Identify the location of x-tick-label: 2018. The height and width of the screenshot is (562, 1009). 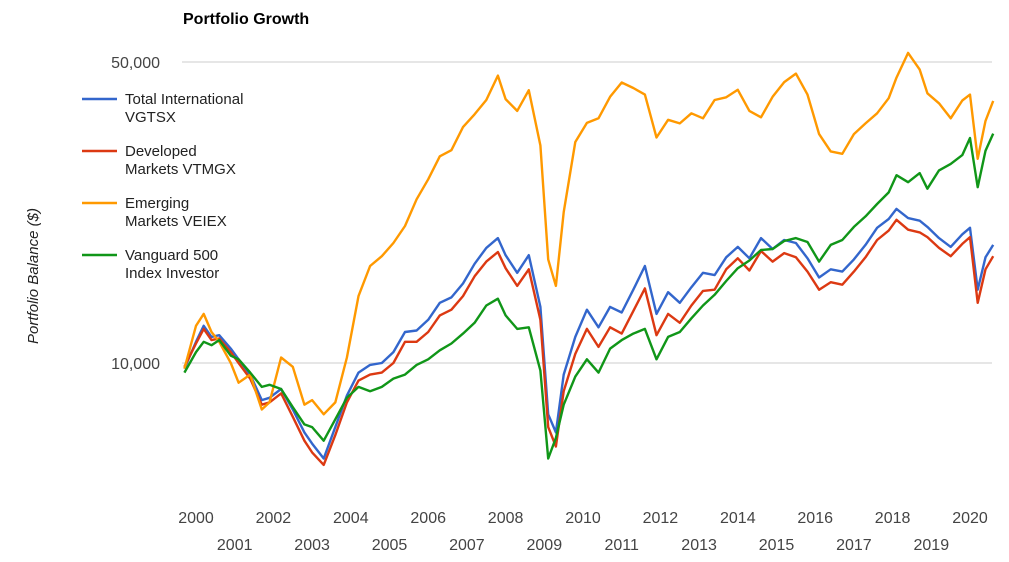
(893, 518).